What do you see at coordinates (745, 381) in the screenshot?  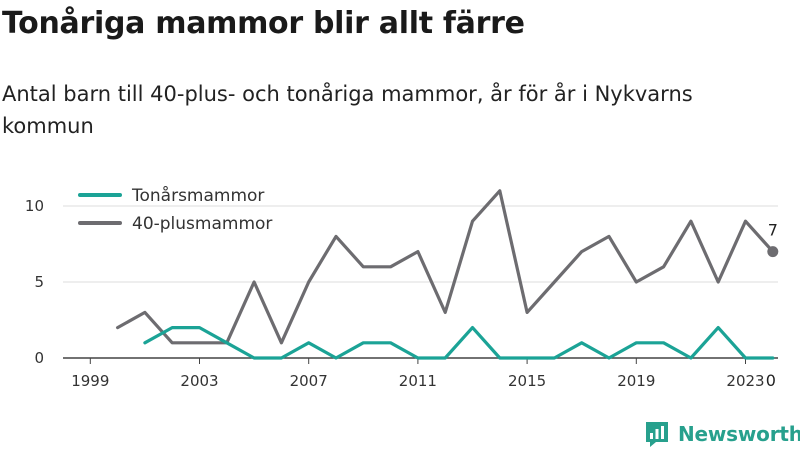 I see `x-tick-label: 2023` at bounding box center [745, 381].